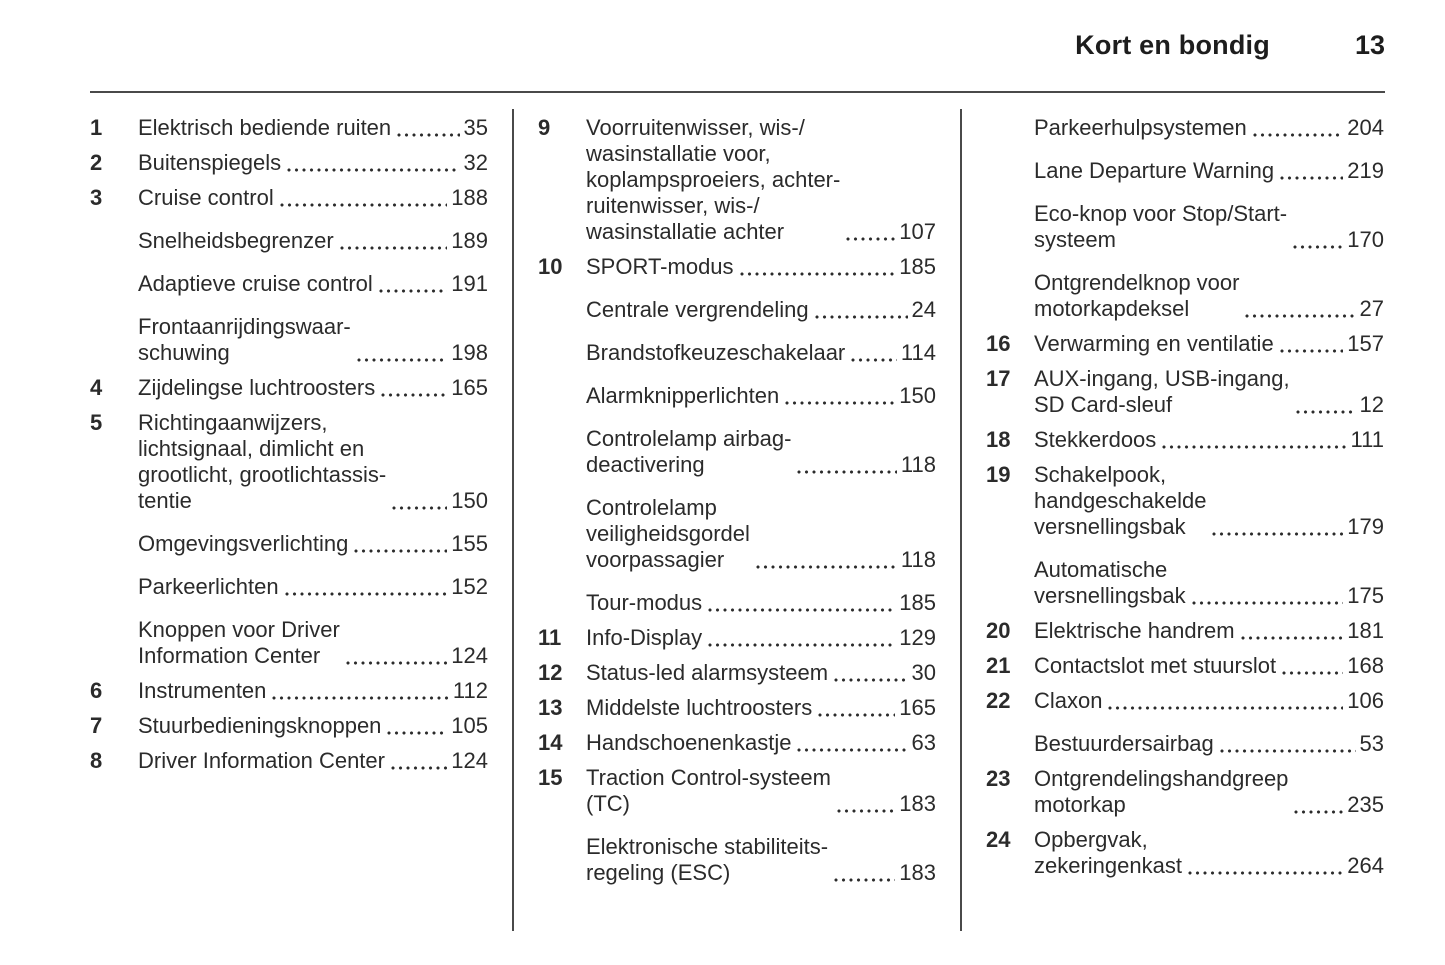 The image size is (1445, 965). I want to click on entry-body: Claxon 106, so click(1209, 701).